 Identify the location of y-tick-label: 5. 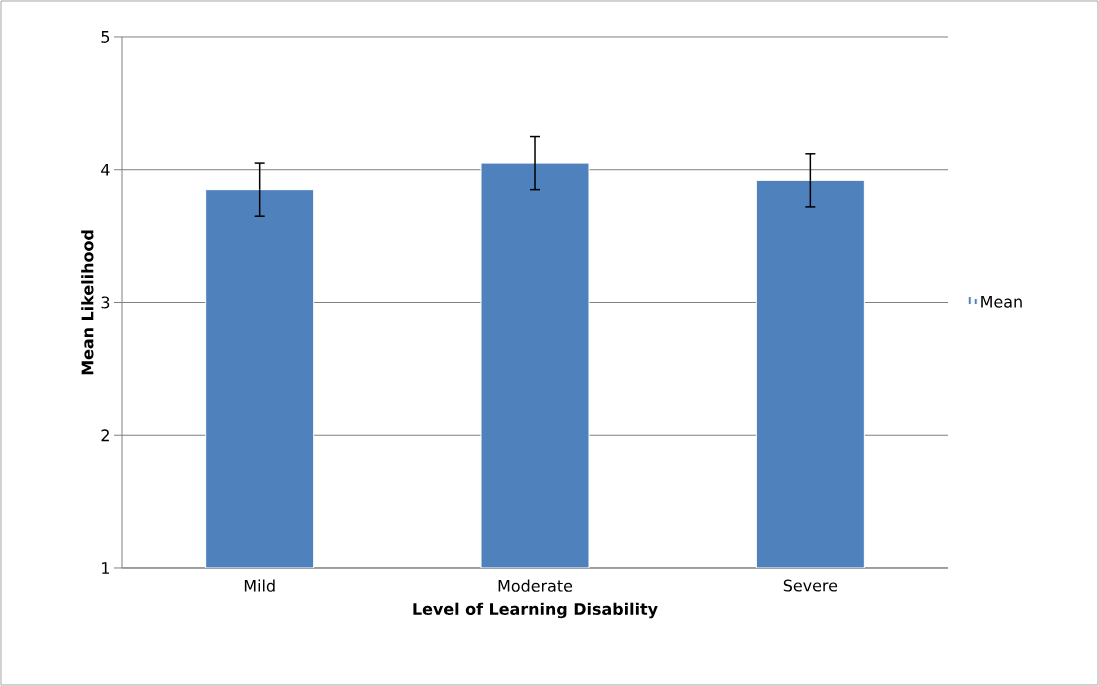
(105, 37).